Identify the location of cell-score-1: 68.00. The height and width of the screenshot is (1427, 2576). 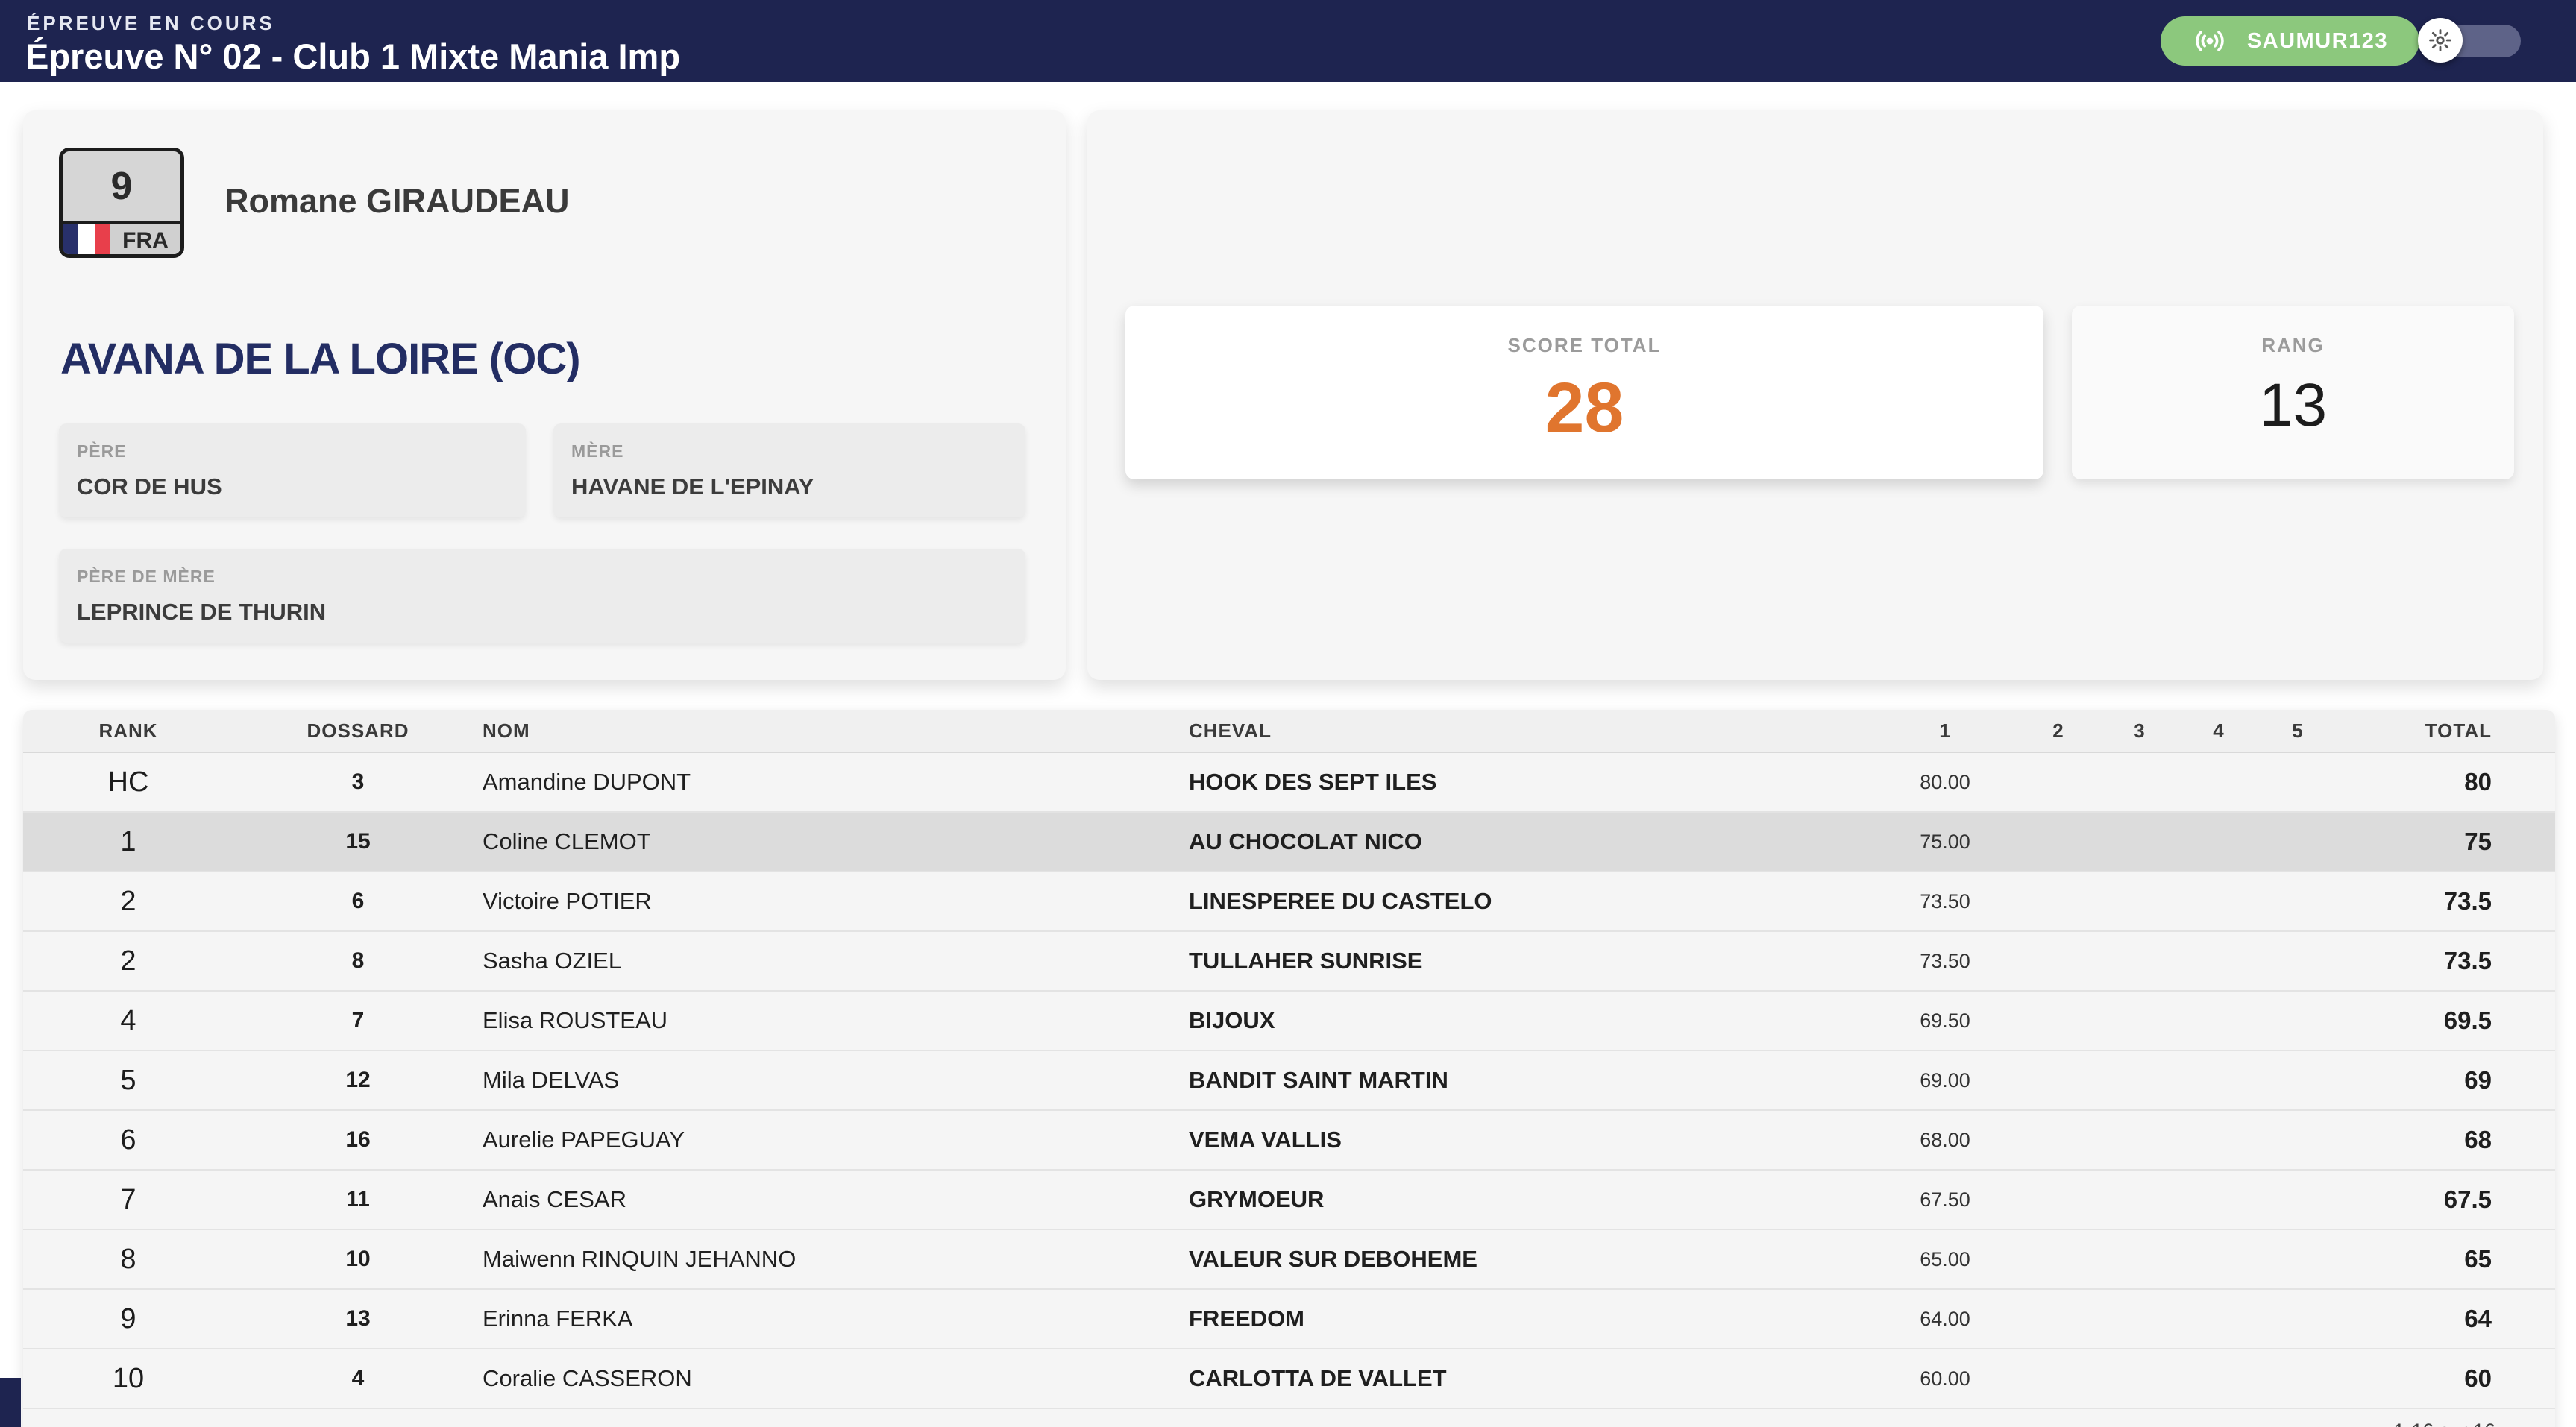
(1945, 1140).